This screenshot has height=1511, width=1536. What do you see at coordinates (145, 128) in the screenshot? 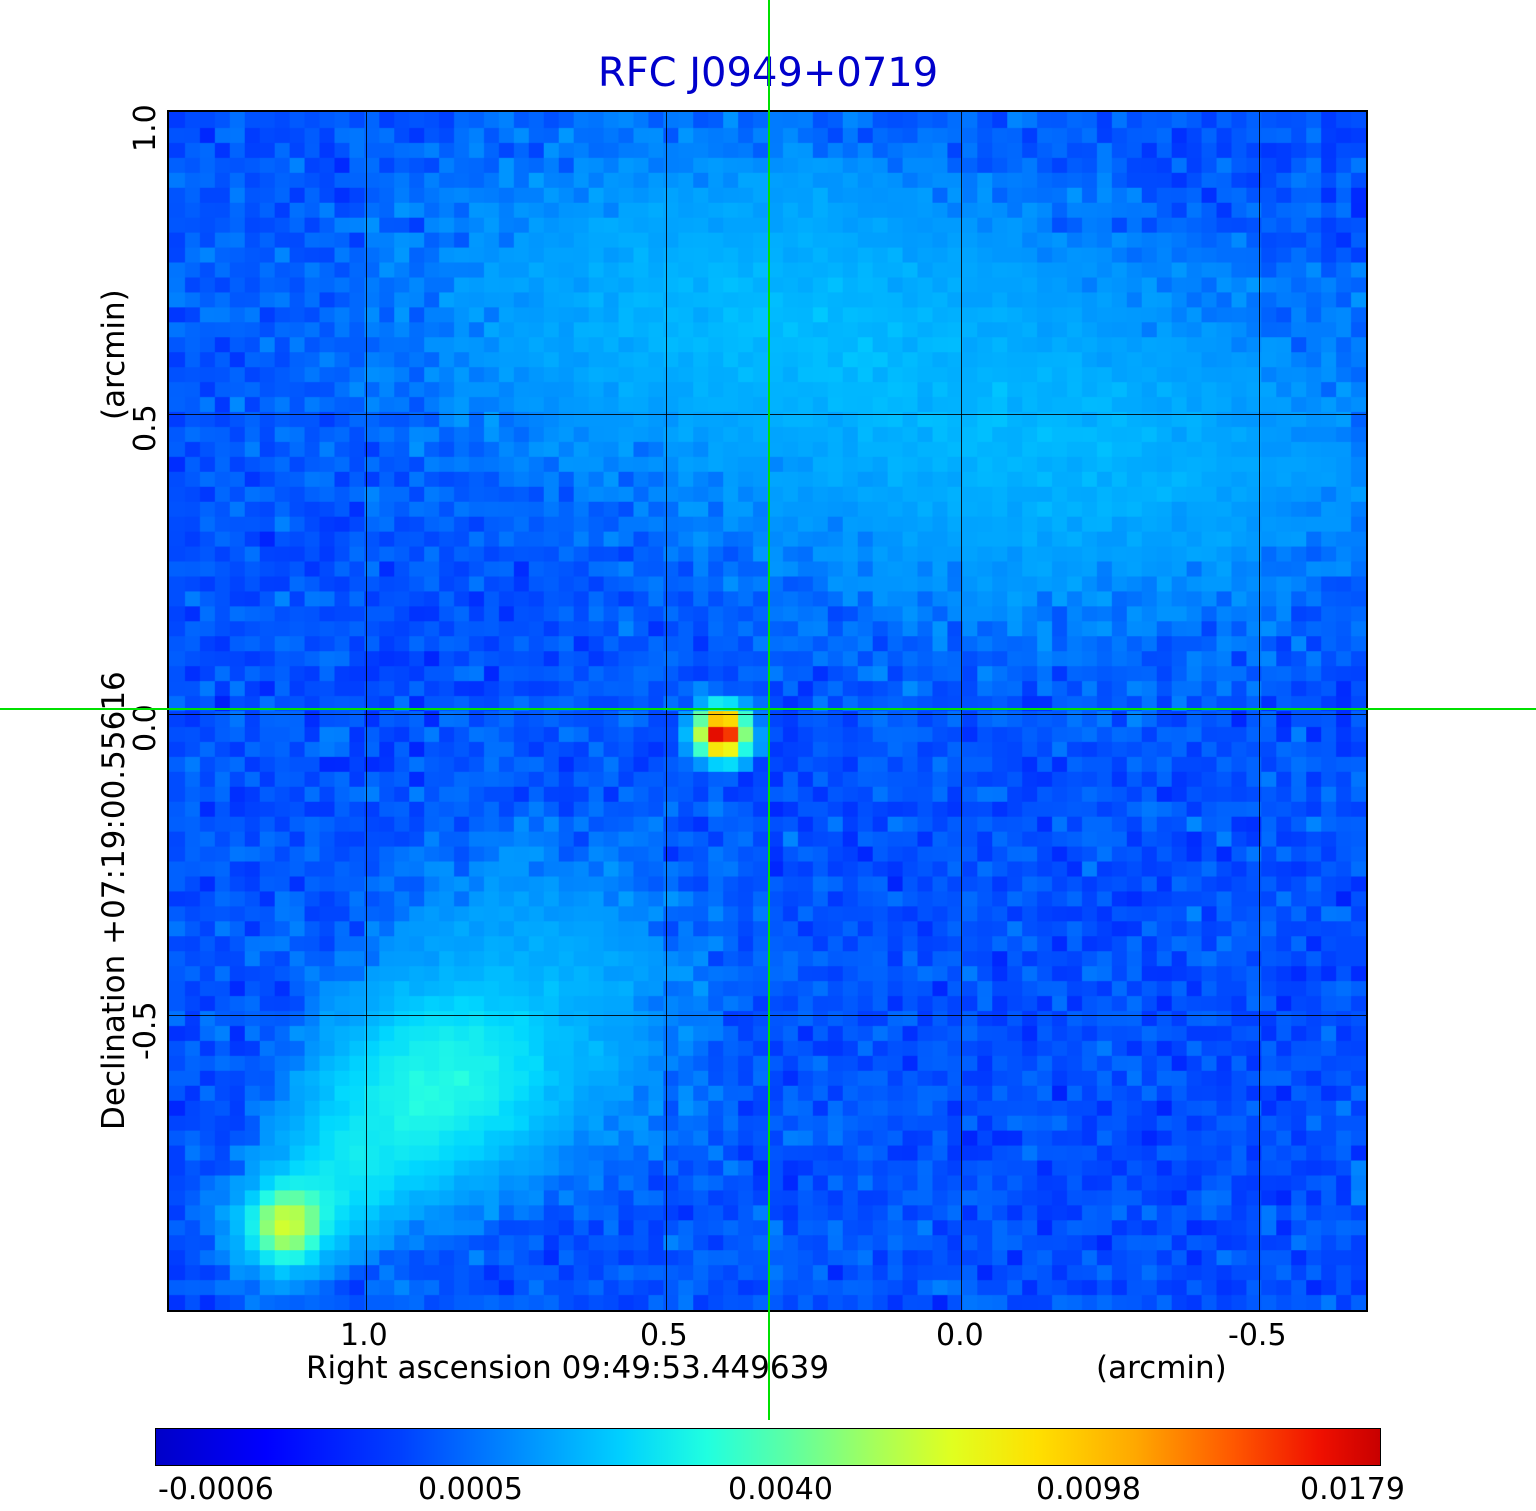
I see `ytick-label-1p0: 1.0` at bounding box center [145, 128].